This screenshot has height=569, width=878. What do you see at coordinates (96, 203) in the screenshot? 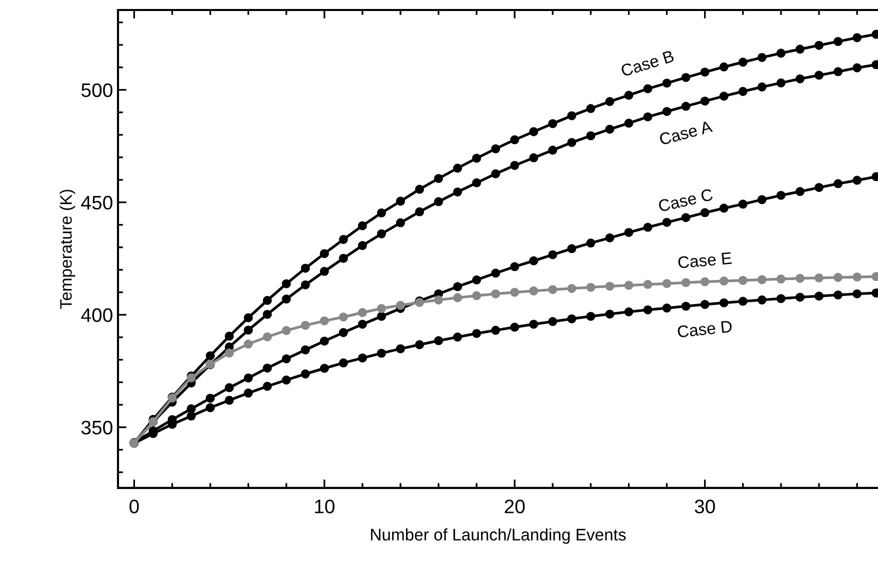
I see `y-tick-label: 450` at bounding box center [96, 203].